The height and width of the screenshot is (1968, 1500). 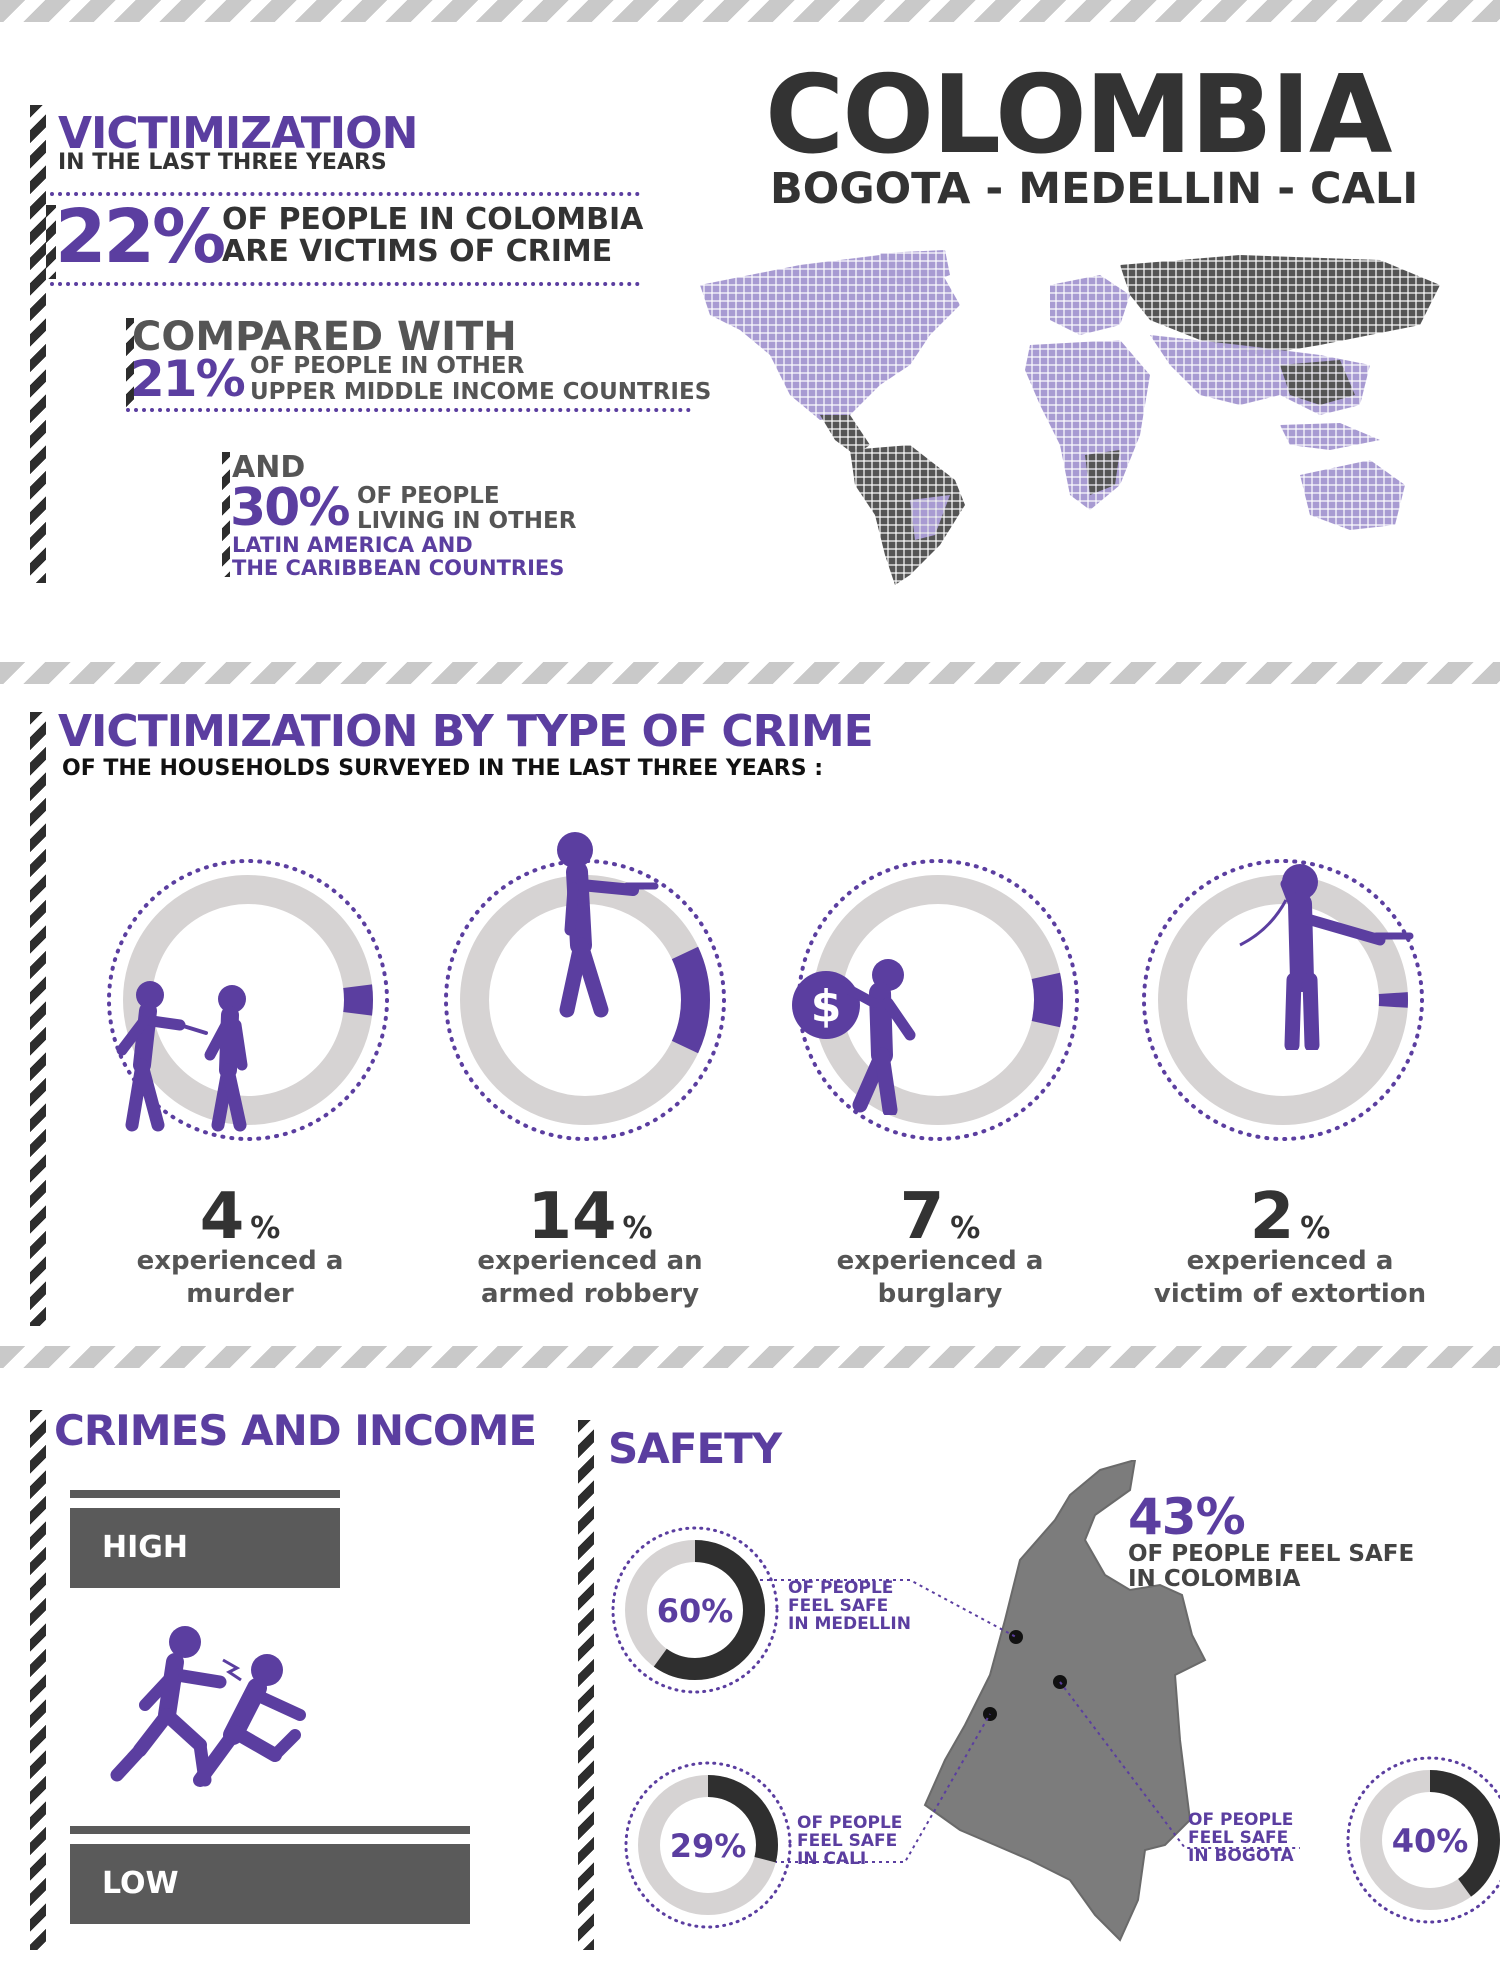 What do you see at coordinates (222, 162) in the screenshot?
I see `victimization-subtitle: IN THE LAST THREE YEARS` at bounding box center [222, 162].